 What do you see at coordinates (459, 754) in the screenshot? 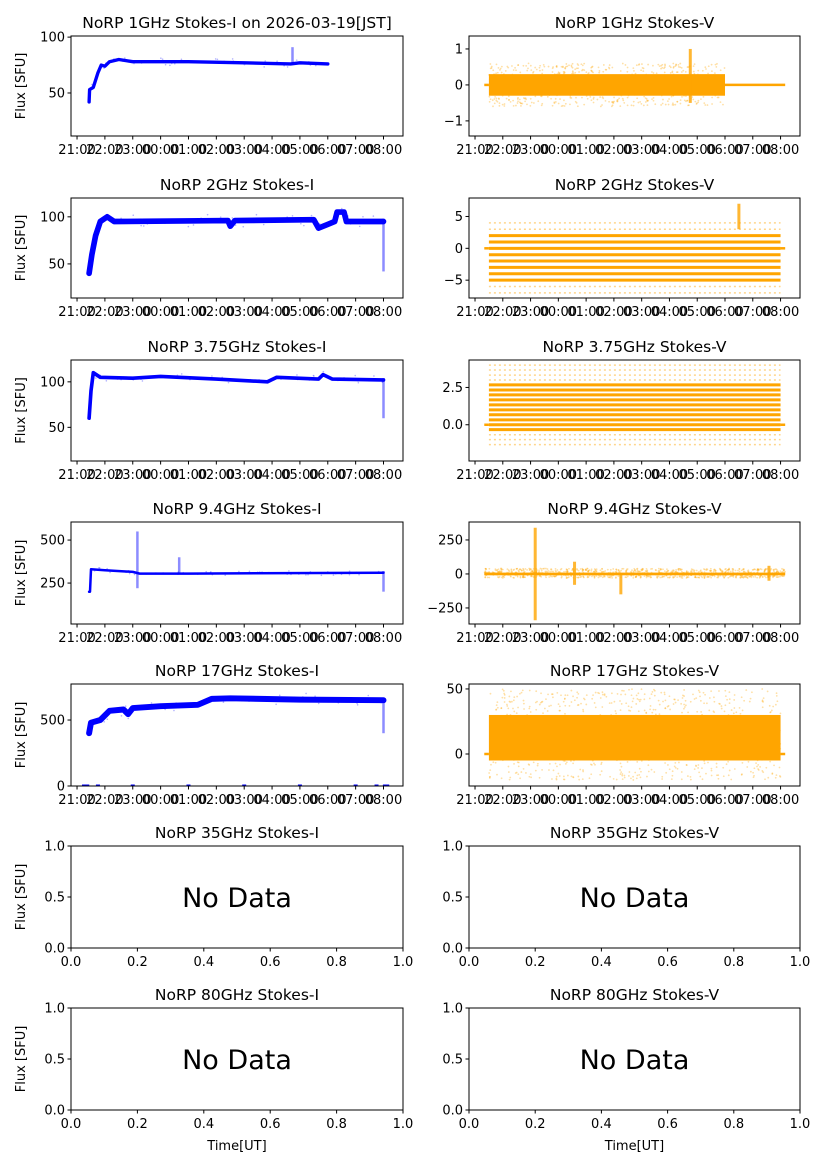
I see `y-tick-label: 0` at bounding box center [459, 754].